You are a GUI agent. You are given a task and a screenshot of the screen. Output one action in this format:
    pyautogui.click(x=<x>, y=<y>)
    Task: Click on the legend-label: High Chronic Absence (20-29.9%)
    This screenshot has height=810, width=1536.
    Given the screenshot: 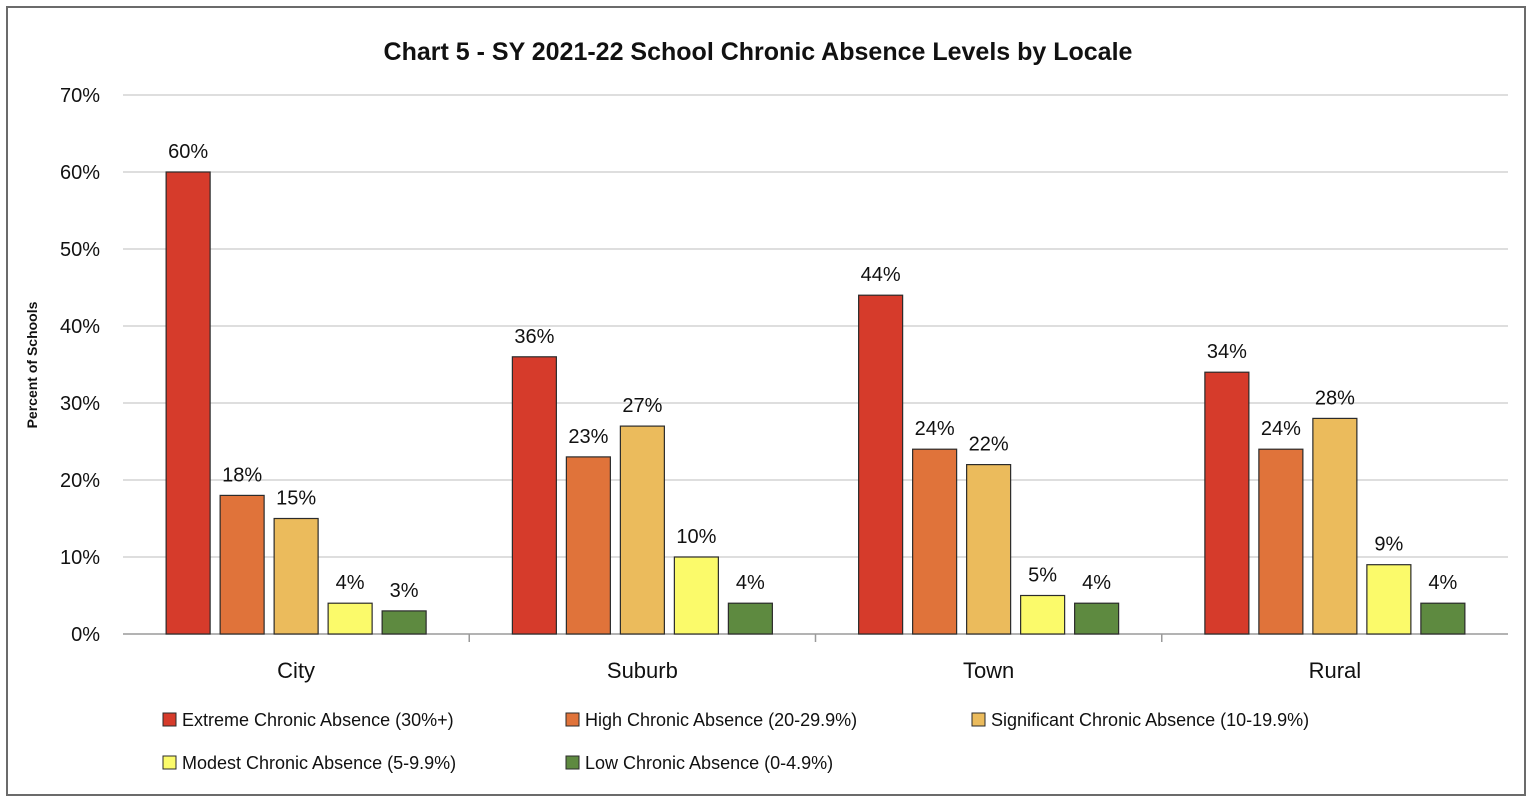 What is the action you would take?
    pyautogui.click(x=721, y=720)
    